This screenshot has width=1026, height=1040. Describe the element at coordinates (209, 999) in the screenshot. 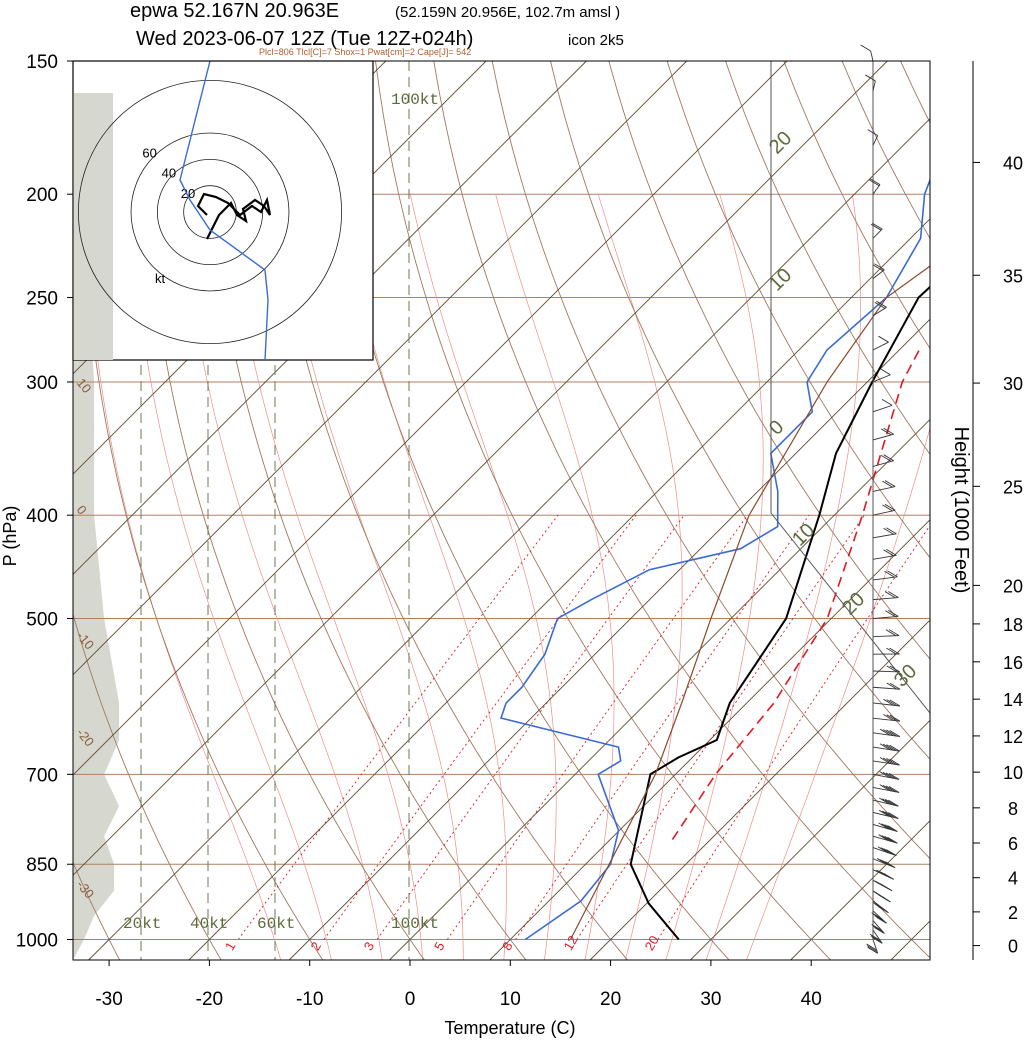

I see `x-tick-label: -20` at that location.